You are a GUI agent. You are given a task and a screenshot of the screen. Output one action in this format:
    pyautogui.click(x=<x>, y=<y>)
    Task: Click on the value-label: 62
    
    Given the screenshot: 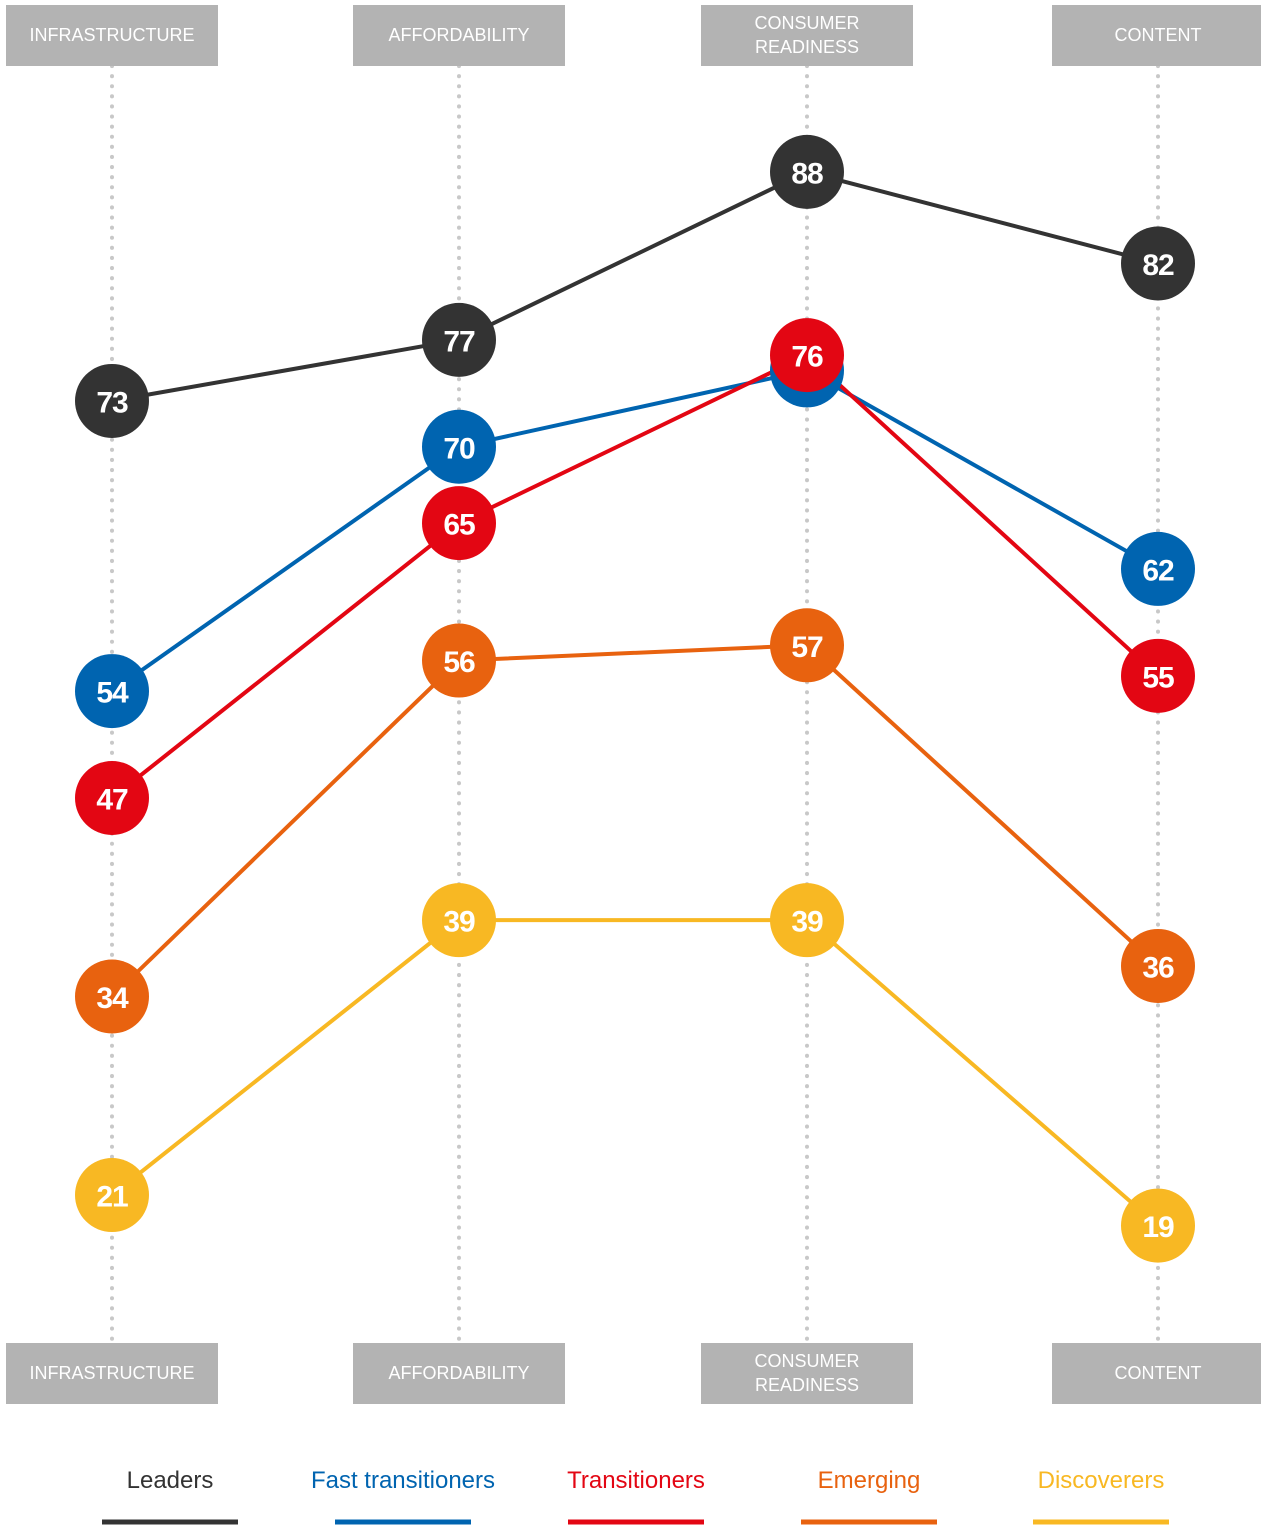 What is the action you would take?
    pyautogui.click(x=1158, y=570)
    